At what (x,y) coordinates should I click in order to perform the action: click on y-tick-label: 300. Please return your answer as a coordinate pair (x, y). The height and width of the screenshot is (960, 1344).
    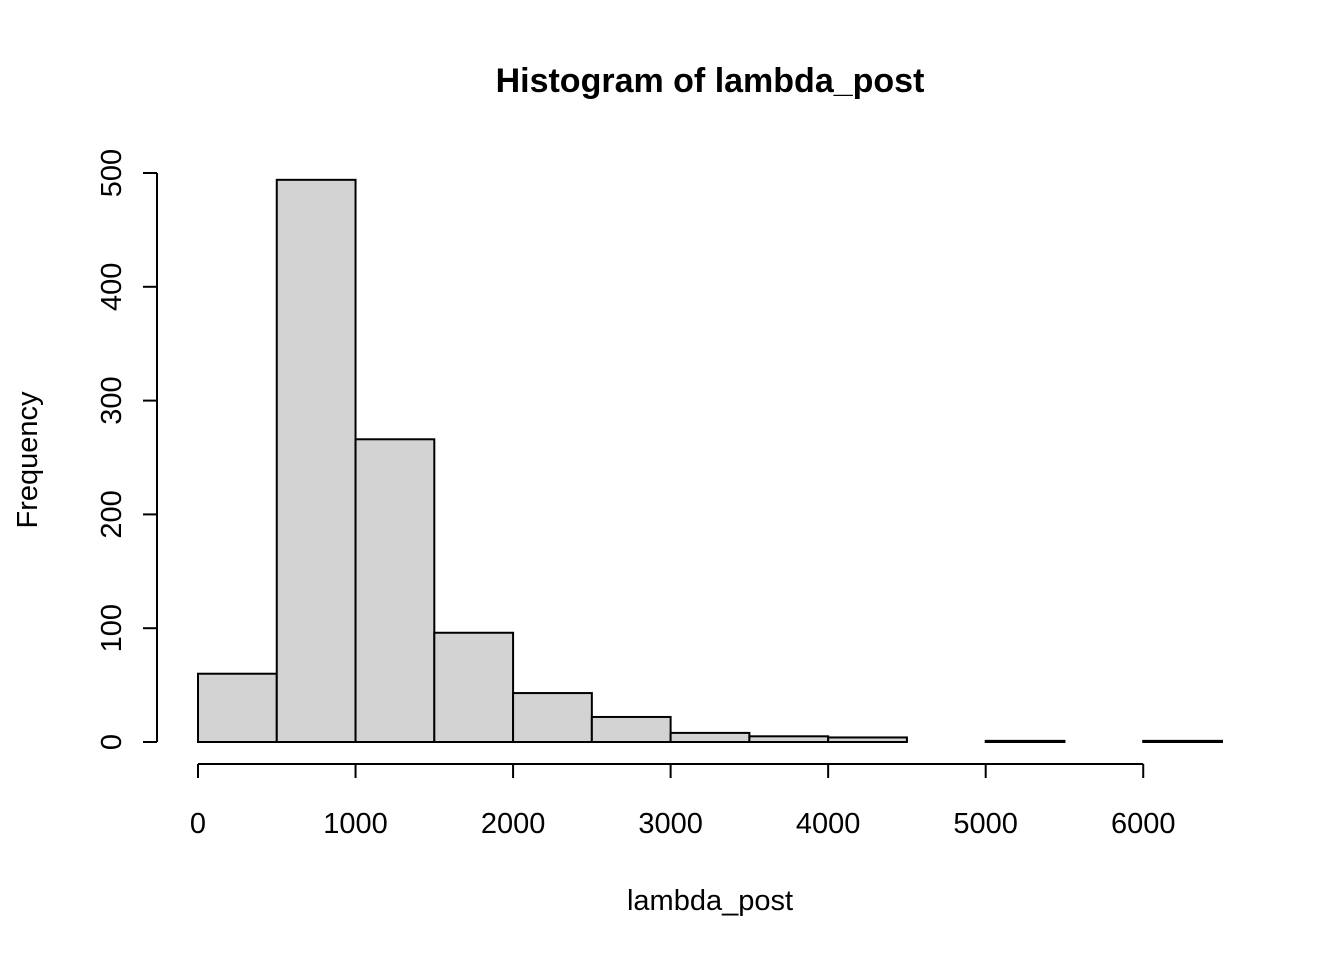
    Looking at the image, I should click on (112, 400).